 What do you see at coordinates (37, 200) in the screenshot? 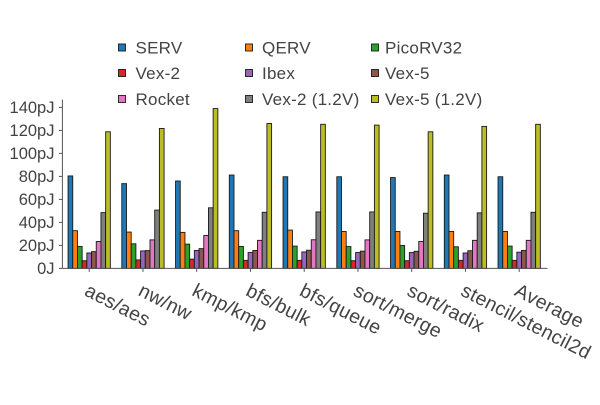
I see `svg-text: 60pJ` at bounding box center [37, 200].